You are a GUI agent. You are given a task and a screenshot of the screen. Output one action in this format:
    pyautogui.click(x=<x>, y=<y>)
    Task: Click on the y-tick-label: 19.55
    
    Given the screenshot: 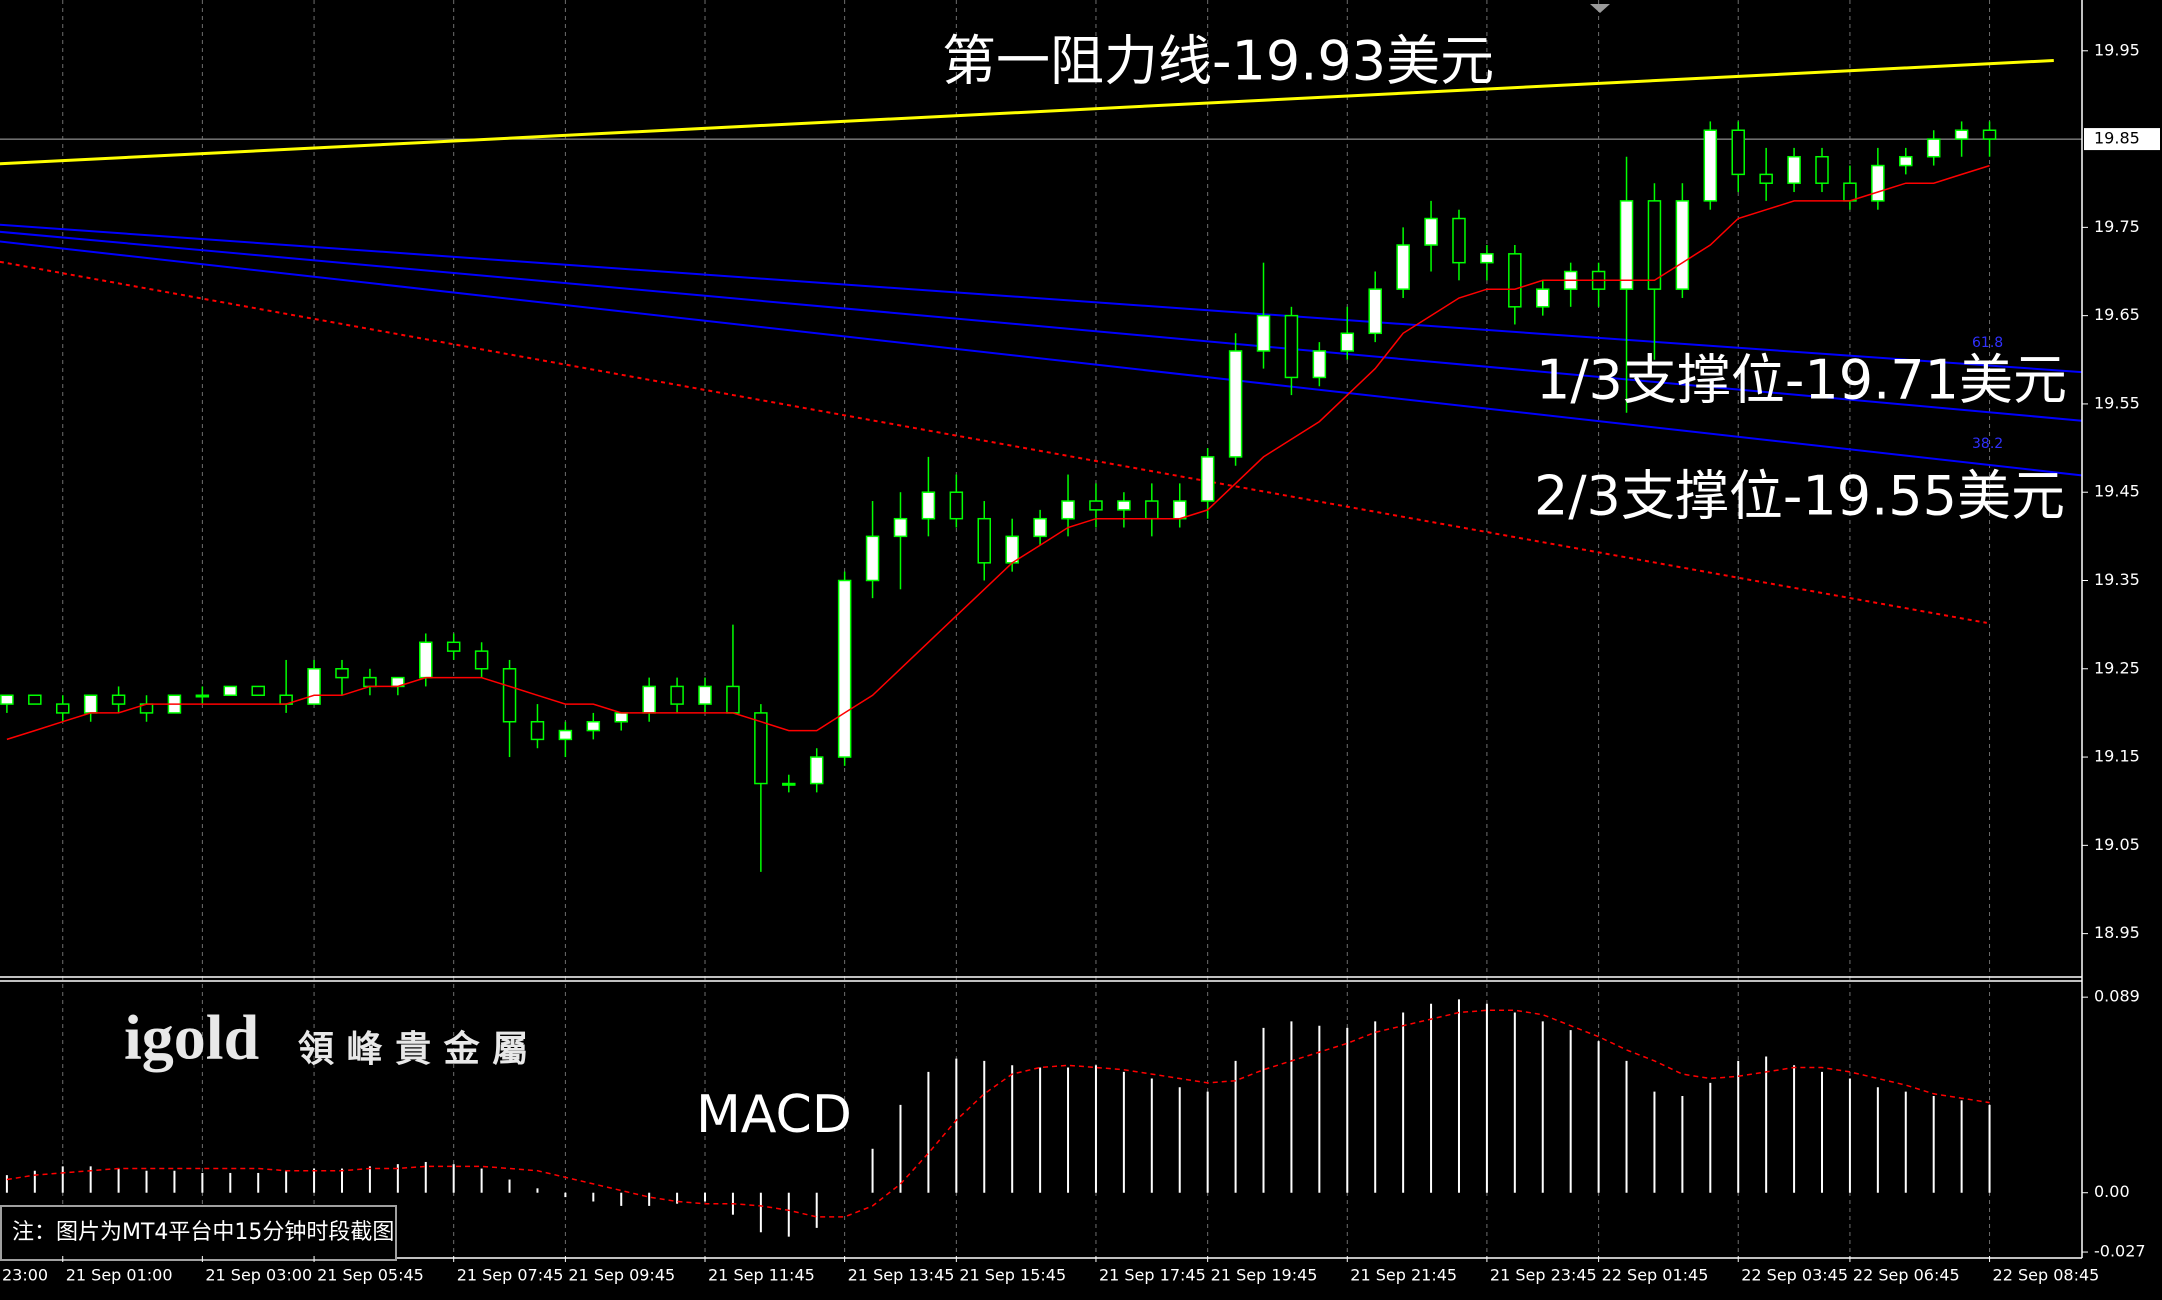 What is the action you would take?
    pyautogui.click(x=2117, y=402)
    